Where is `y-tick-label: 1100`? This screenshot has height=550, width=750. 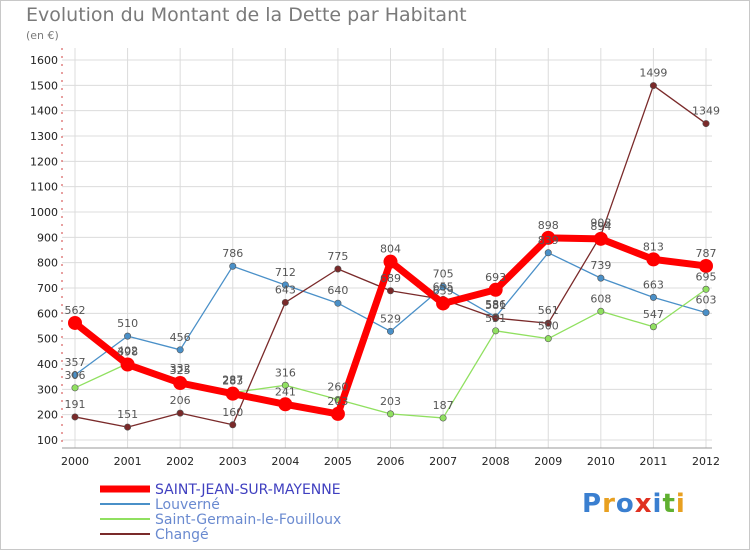 y-tick-label: 1100 is located at coordinates (44, 187).